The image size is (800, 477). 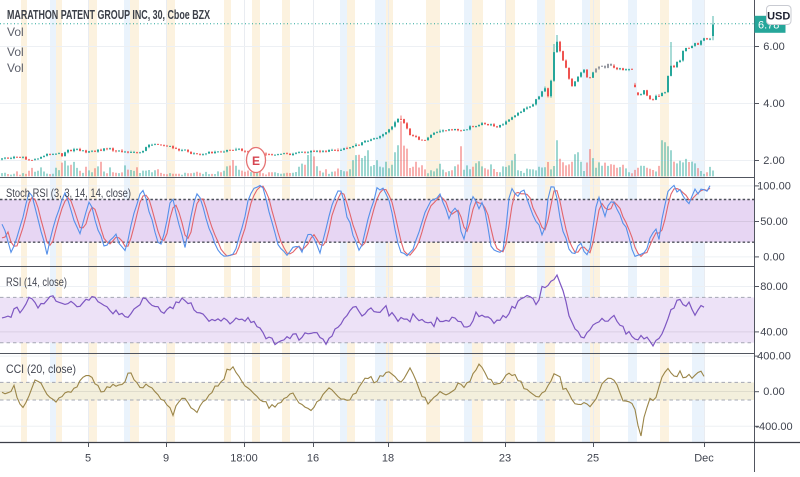 I want to click on svg-text: -400.00, so click(x=773, y=427).